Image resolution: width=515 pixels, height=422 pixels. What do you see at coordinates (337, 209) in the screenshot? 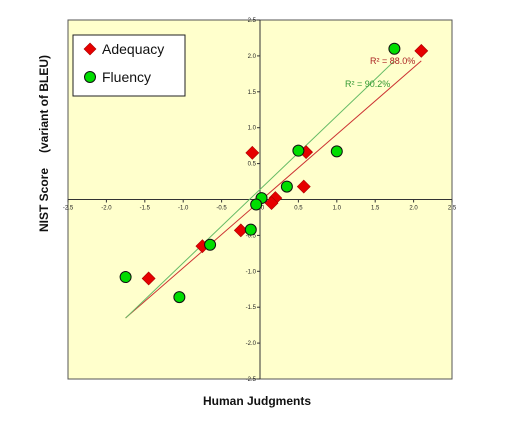
I see `x-tick-label: 1.0` at bounding box center [337, 209].